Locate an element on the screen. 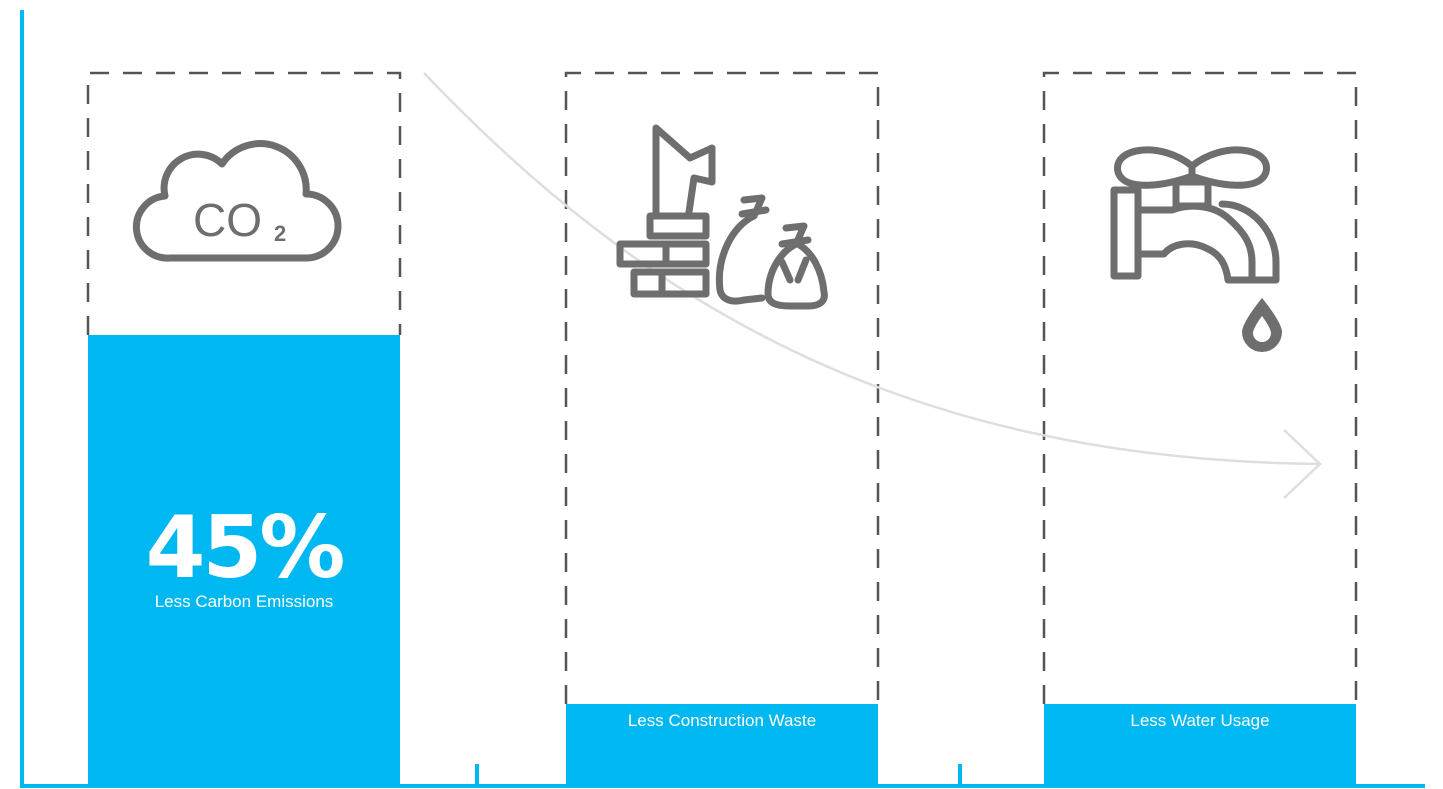  co2-cloud-icon: CO 2 is located at coordinates (237, 201).